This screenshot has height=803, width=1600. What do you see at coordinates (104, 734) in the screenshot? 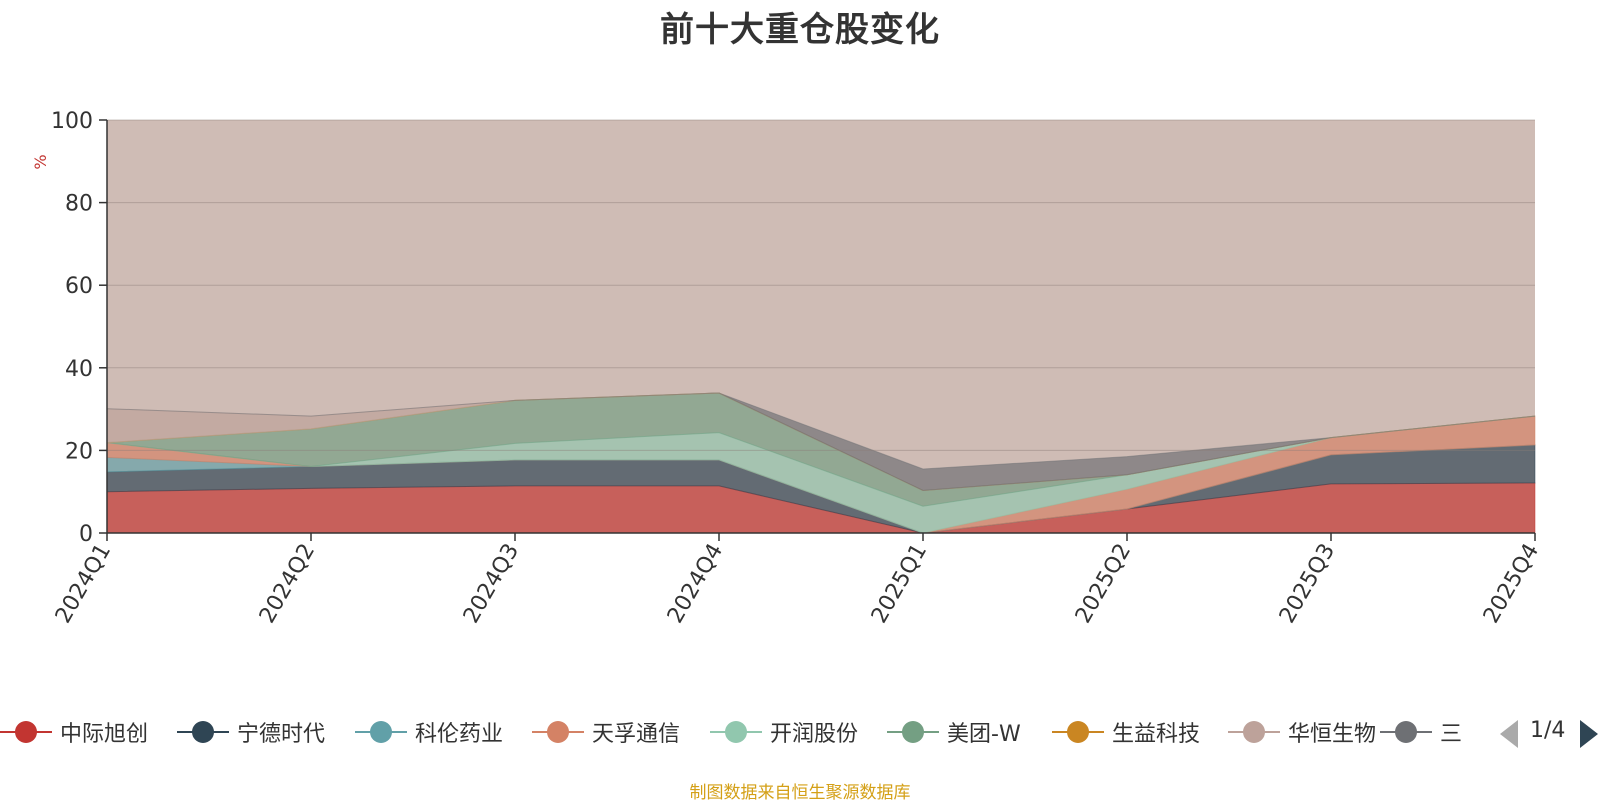
I see `legend-label: 中际旭创` at bounding box center [104, 734].